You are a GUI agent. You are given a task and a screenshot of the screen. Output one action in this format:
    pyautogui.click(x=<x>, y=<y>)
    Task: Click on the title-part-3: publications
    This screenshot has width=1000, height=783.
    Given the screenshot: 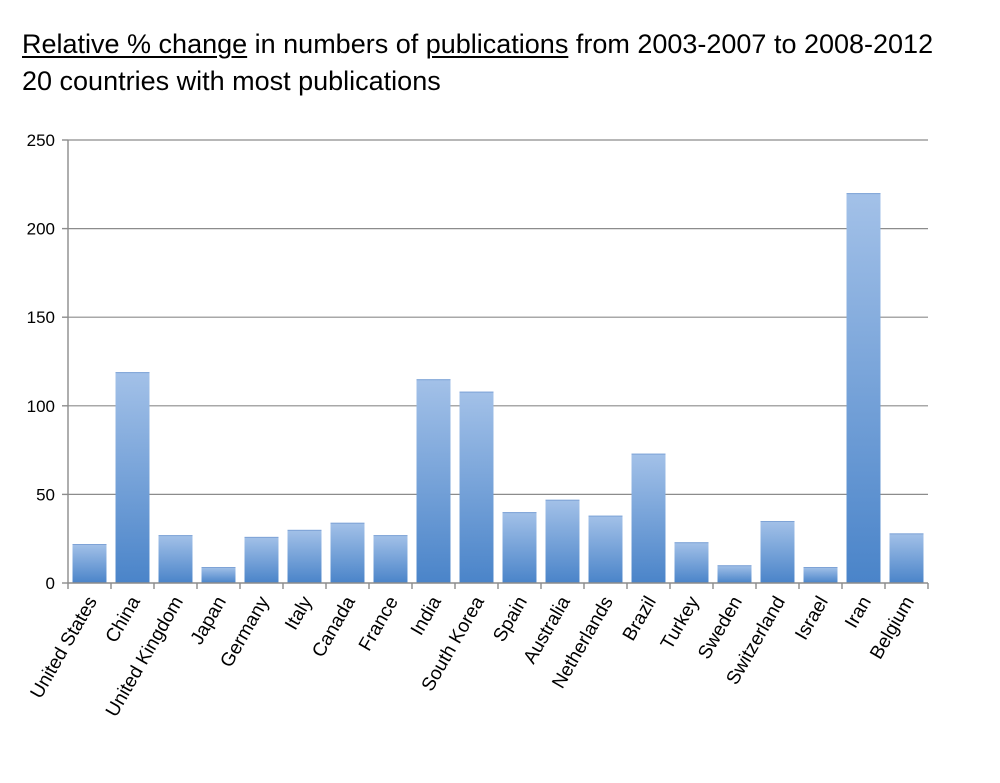 What is the action you would take?
    pyautogui.click(x=497, y=44)
    